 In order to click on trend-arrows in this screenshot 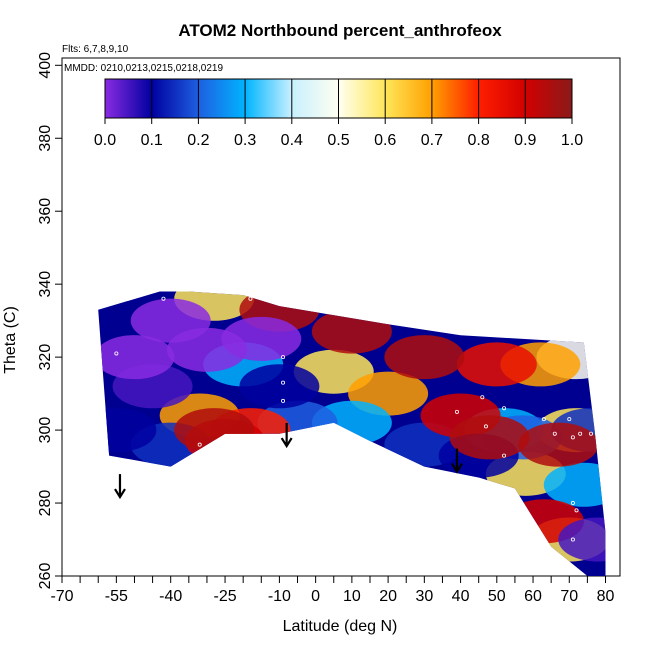, I will do `click(288, 461)`.